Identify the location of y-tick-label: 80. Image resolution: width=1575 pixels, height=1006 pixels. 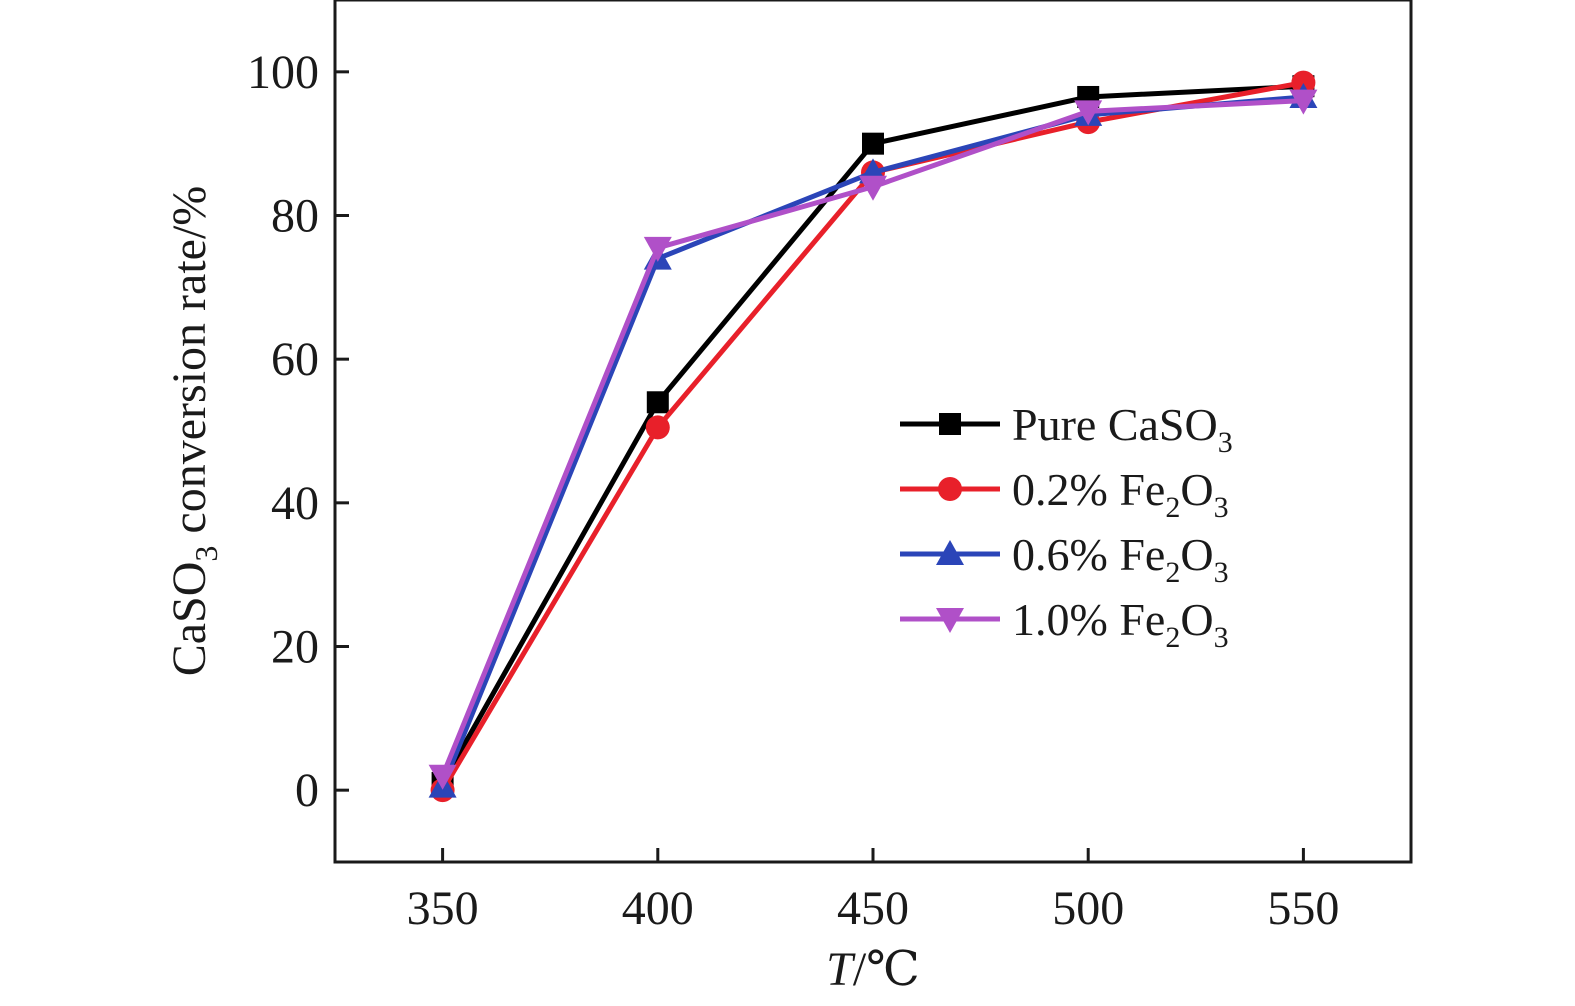
(295, 216).